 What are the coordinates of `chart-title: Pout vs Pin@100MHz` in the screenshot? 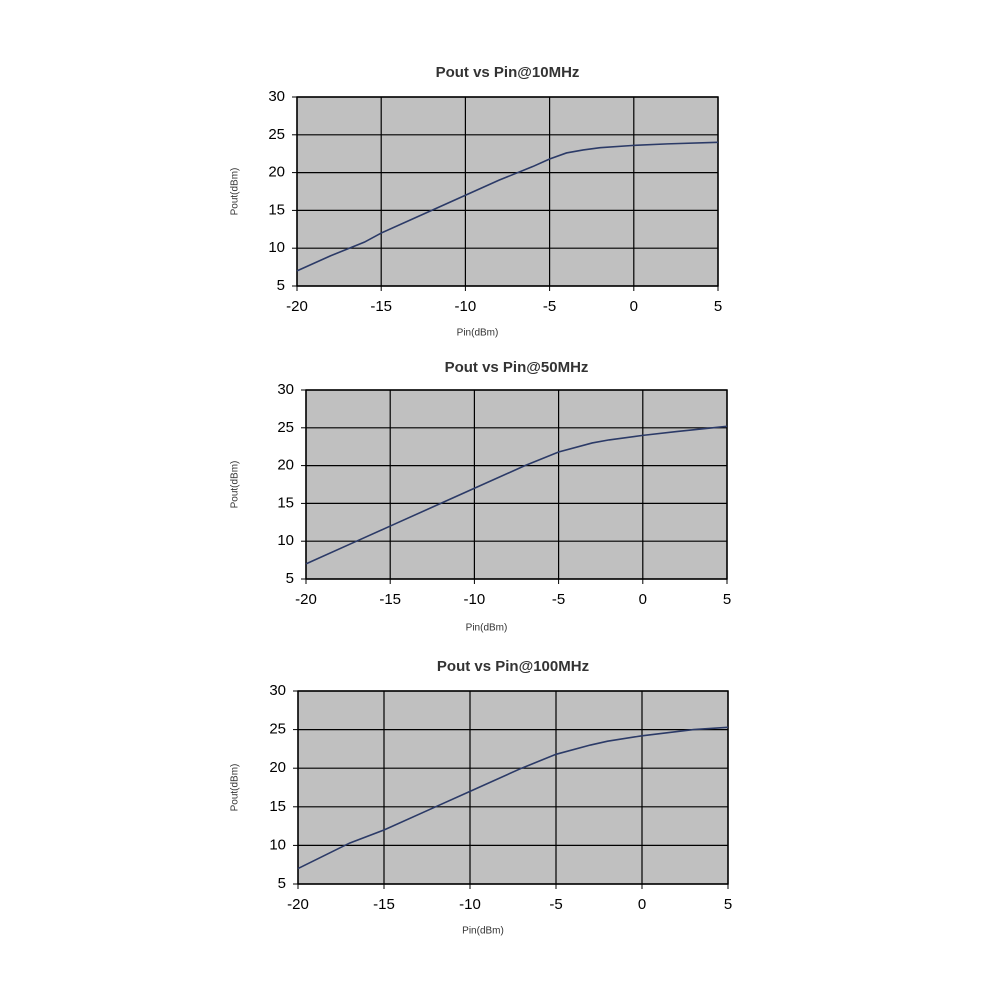 It's located at (513, 666).